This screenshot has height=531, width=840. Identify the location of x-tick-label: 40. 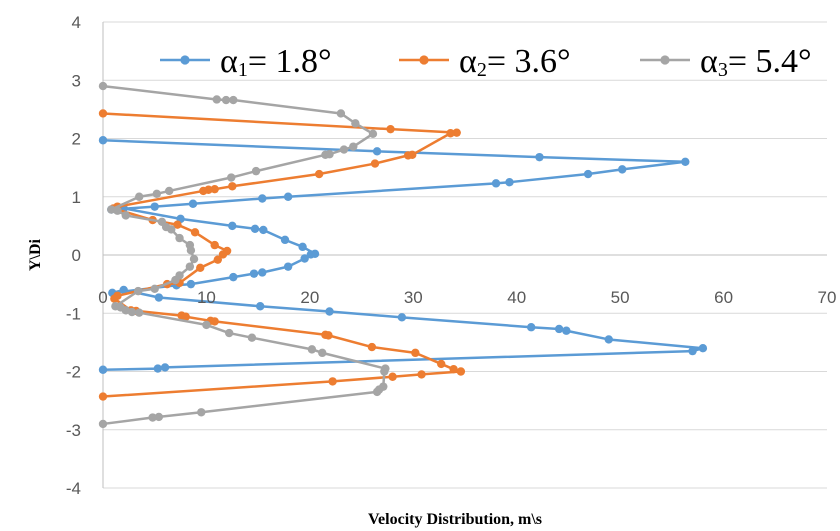
(516, 297).